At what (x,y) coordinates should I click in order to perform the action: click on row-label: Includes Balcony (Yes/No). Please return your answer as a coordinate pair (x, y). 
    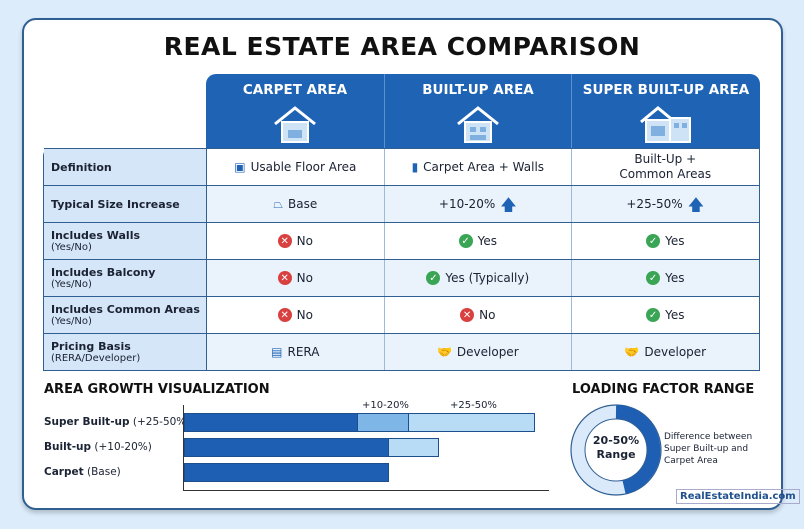
    Looking at the image, I should click on (125, 278).